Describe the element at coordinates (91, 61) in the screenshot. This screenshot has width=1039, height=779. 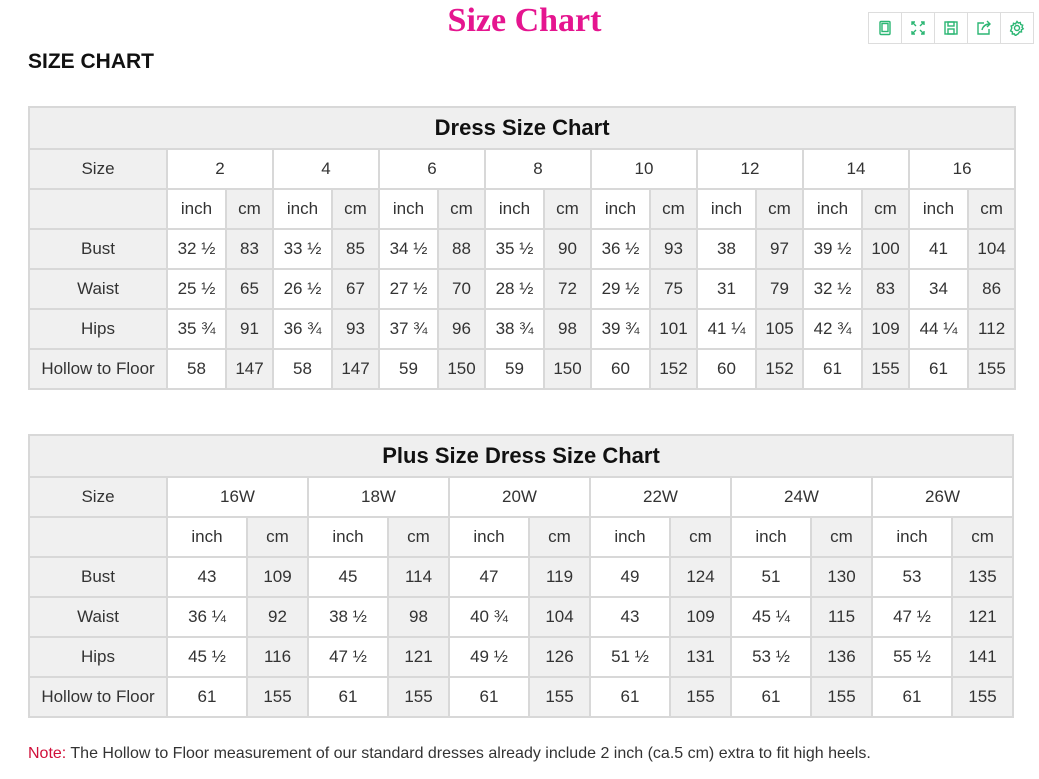
I see `section-heading: SIZE CHART` at that location.